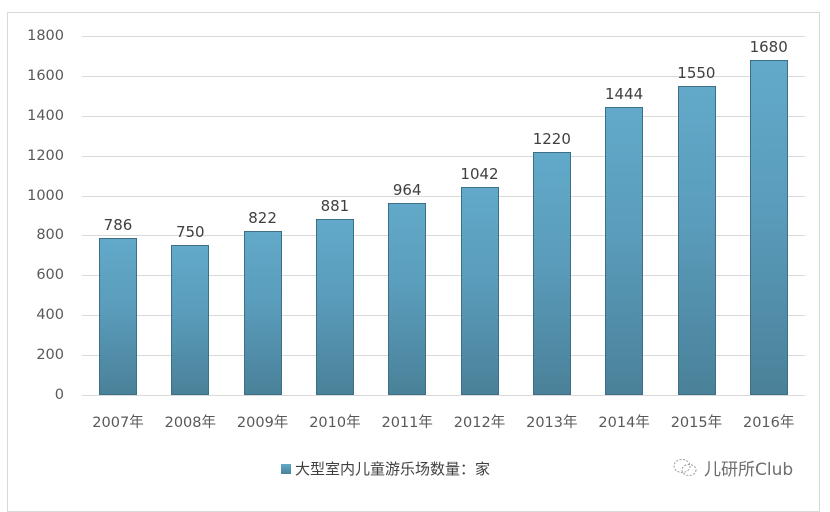 The image size is (830, 512). What do you see at coordinates (768, 46) in the screenshot?
I see `data-label: 1680` at bounding box center [768, 46].